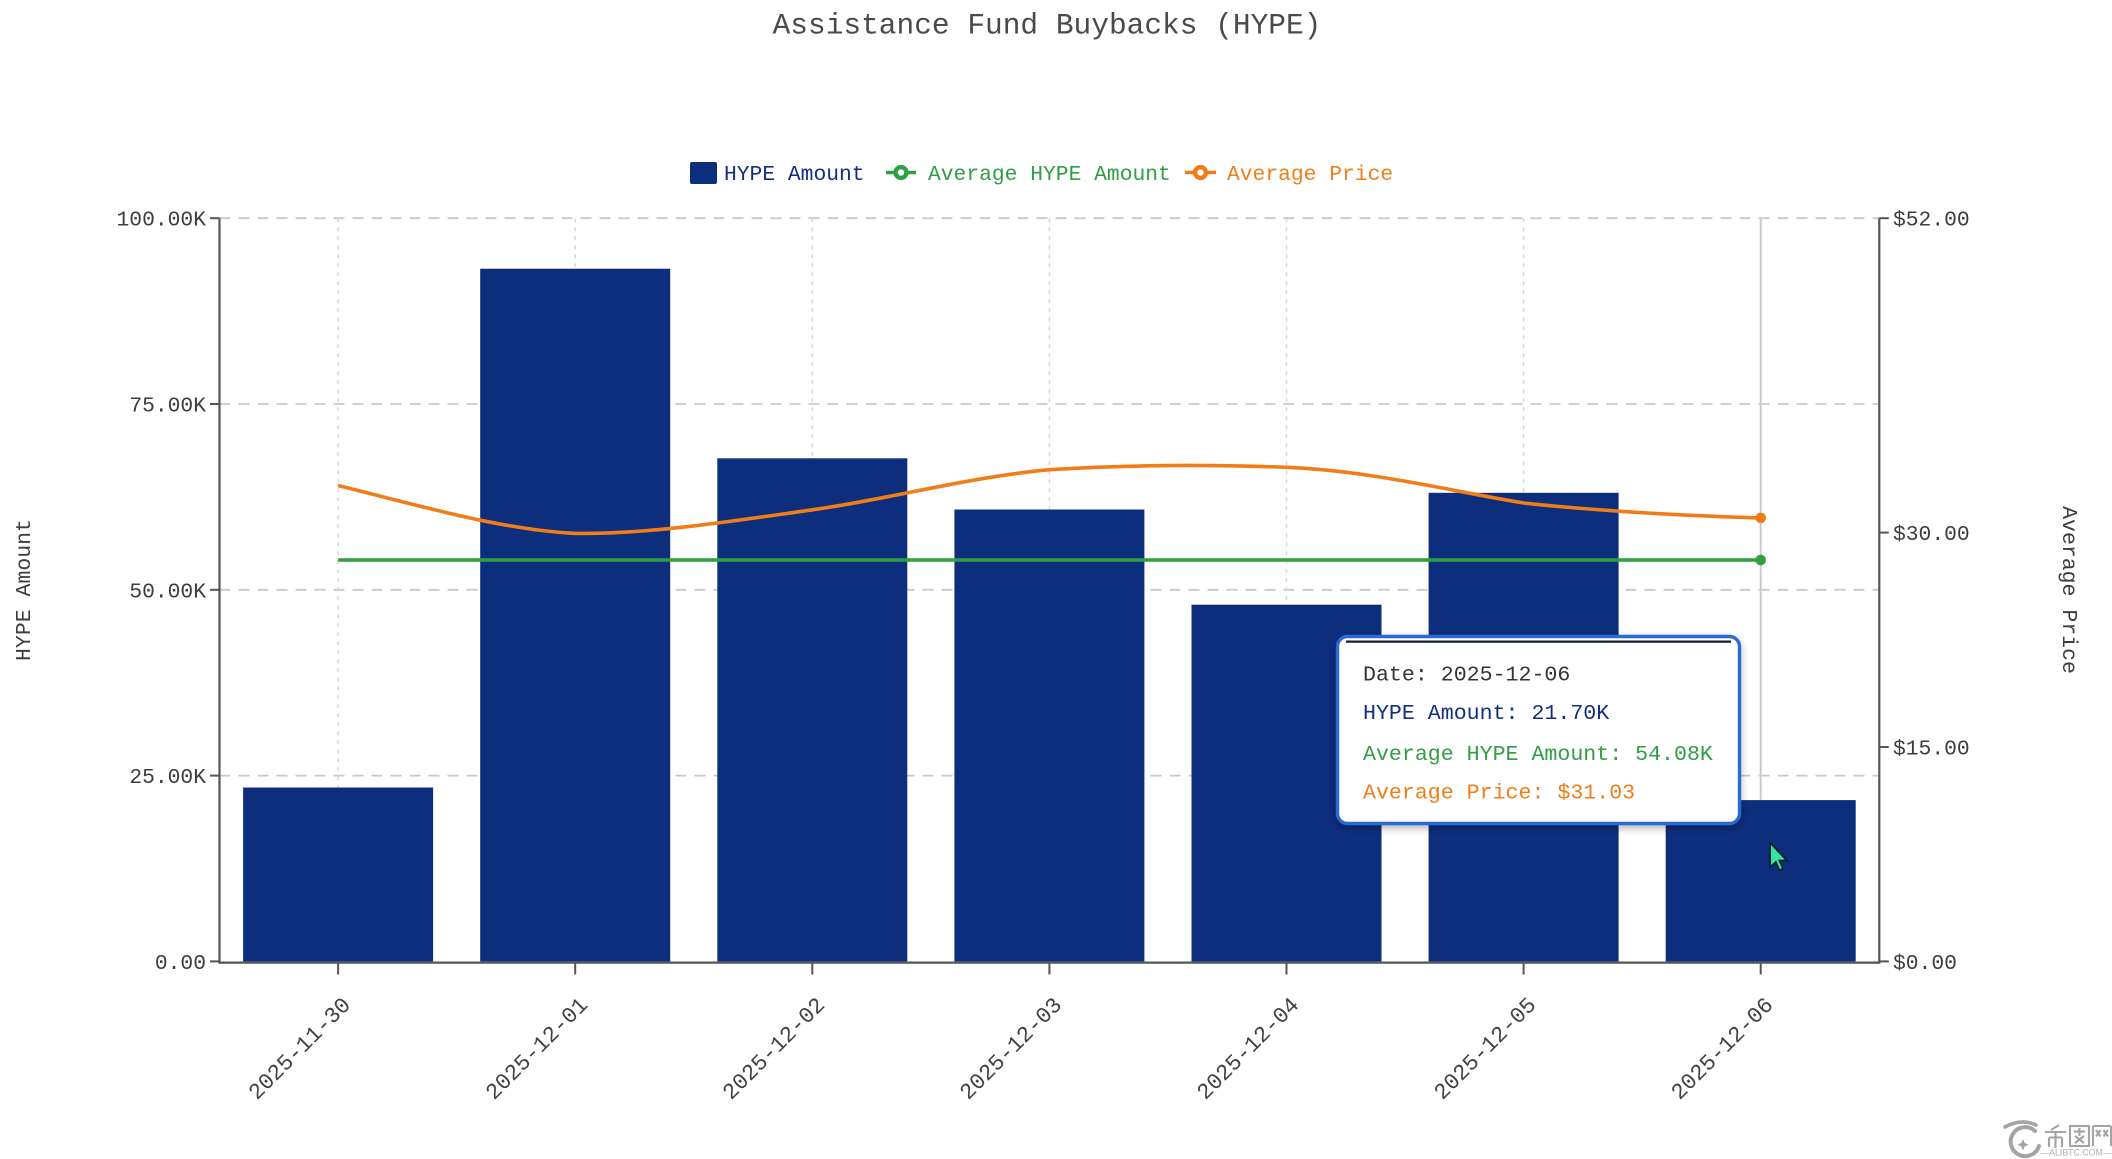 The width and height of the screenshot is (2112, 1159). What do you see at coordinates (1049, 175) in the screenshot?
I see `svg-text: Average HYPE Amount` at bounding box center [1049, 175].